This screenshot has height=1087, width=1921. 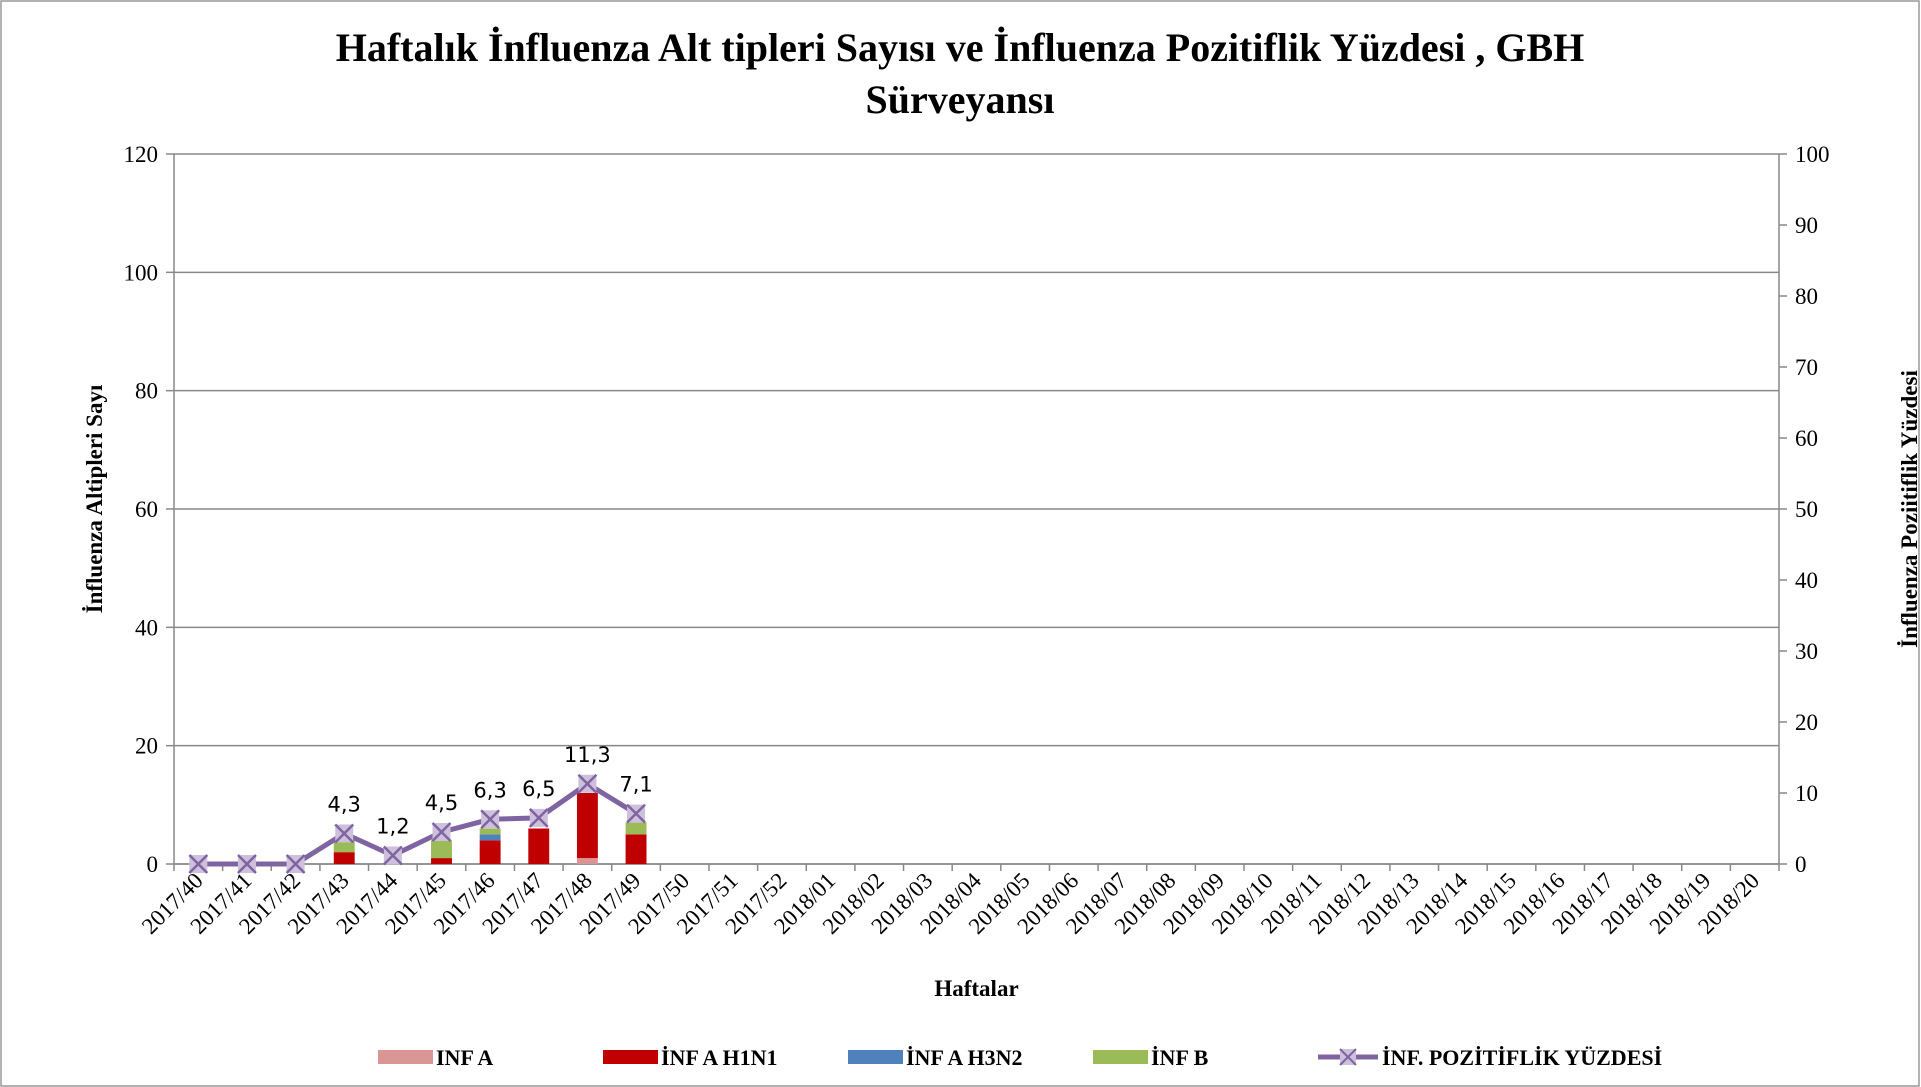 I want to click on y2-tick-label: 40, so click(x=1806, y=580).